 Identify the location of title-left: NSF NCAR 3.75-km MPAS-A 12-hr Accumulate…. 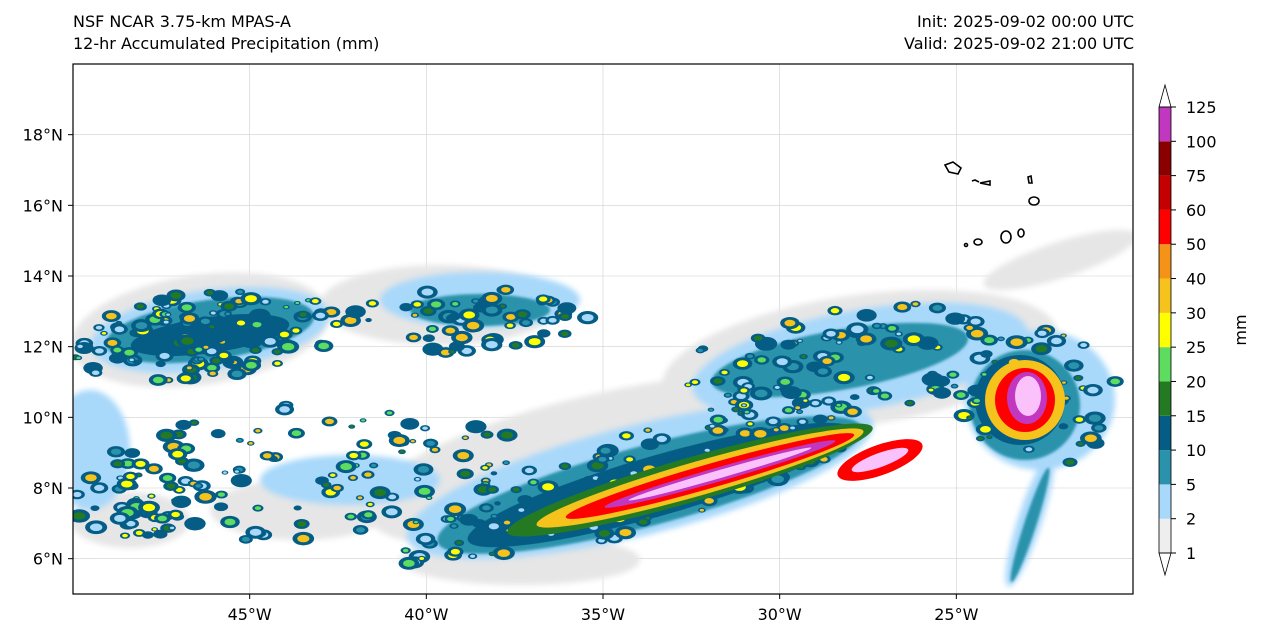
(226, 33).